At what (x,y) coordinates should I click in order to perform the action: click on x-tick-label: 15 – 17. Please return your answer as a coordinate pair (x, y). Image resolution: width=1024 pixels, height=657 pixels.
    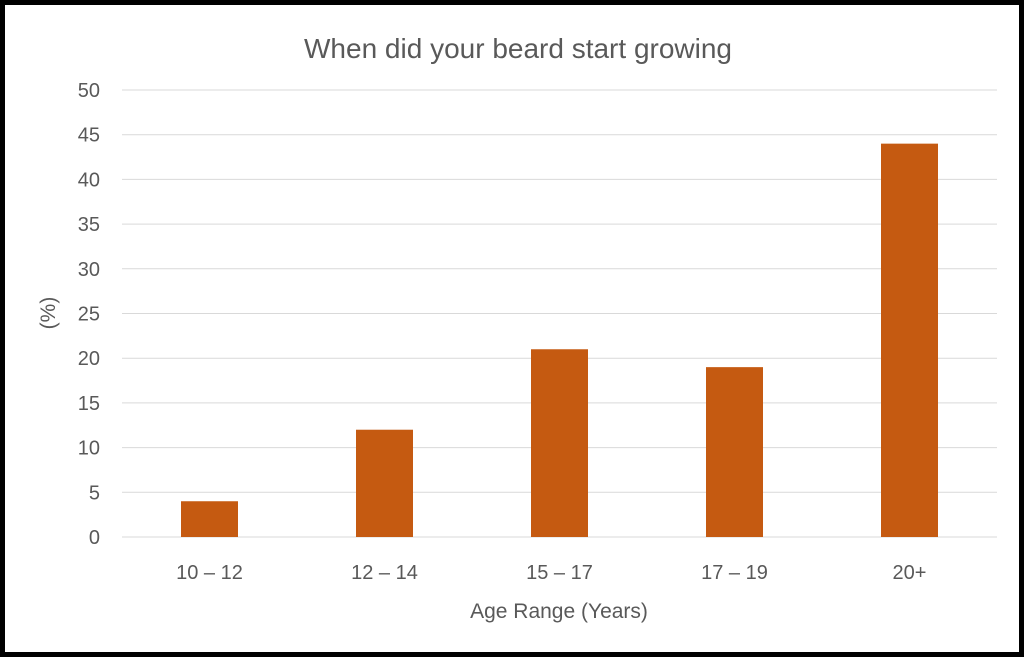
    Looking at the image, I should click on (559, 573).